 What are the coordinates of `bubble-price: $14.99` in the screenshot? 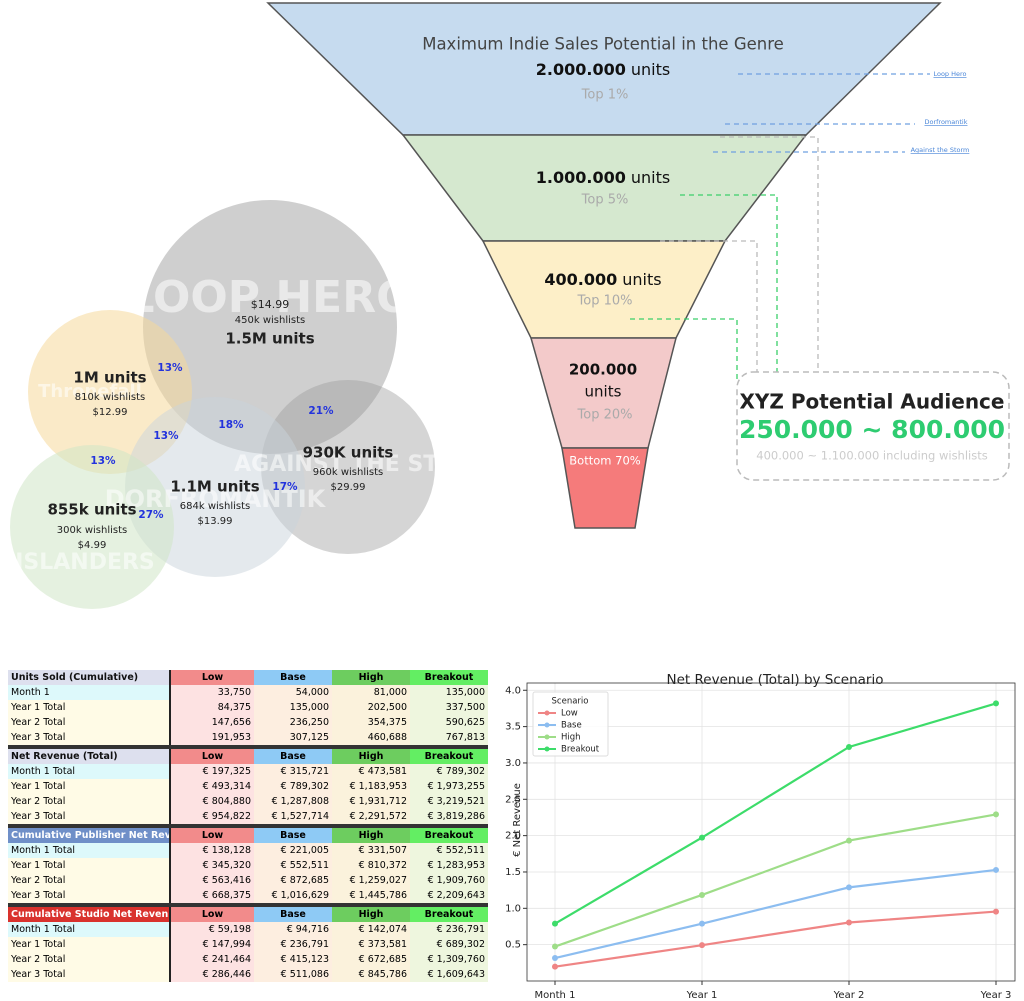 It's located at (270, 304).